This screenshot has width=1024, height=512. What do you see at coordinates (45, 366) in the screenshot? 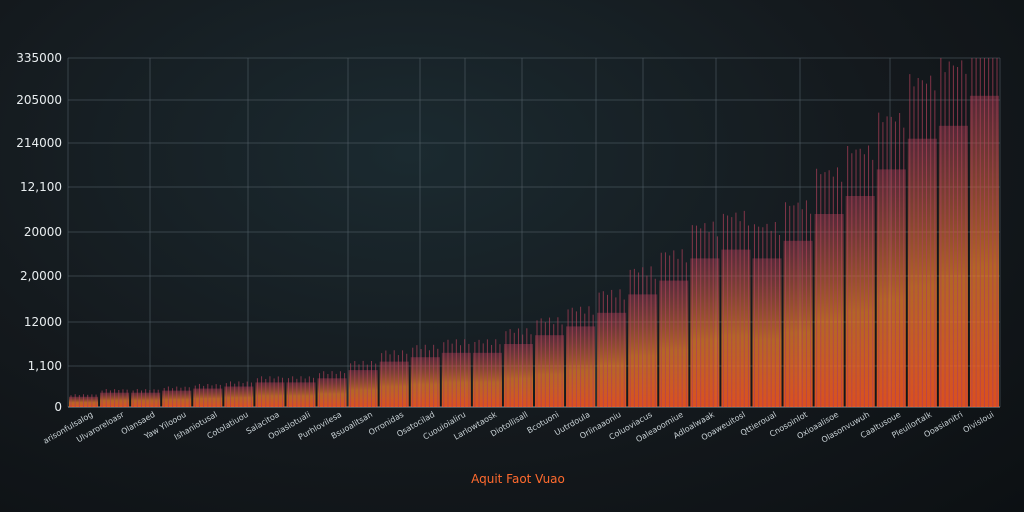
I see `y-tick-label: 1,100` at bounding box center [45, 366].